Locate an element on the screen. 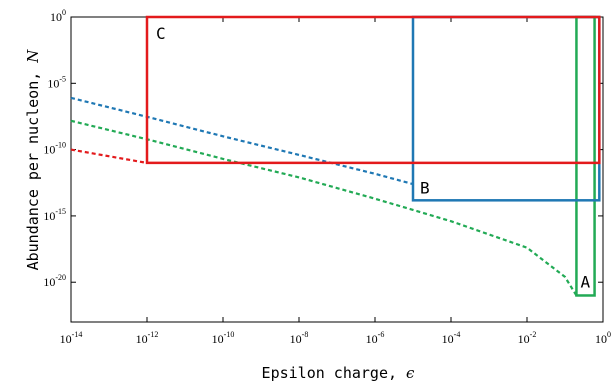 The width and height of the screenshot is (616, 387). x-tick-label: 10⁻¹² is located at coordinates (147, 338).